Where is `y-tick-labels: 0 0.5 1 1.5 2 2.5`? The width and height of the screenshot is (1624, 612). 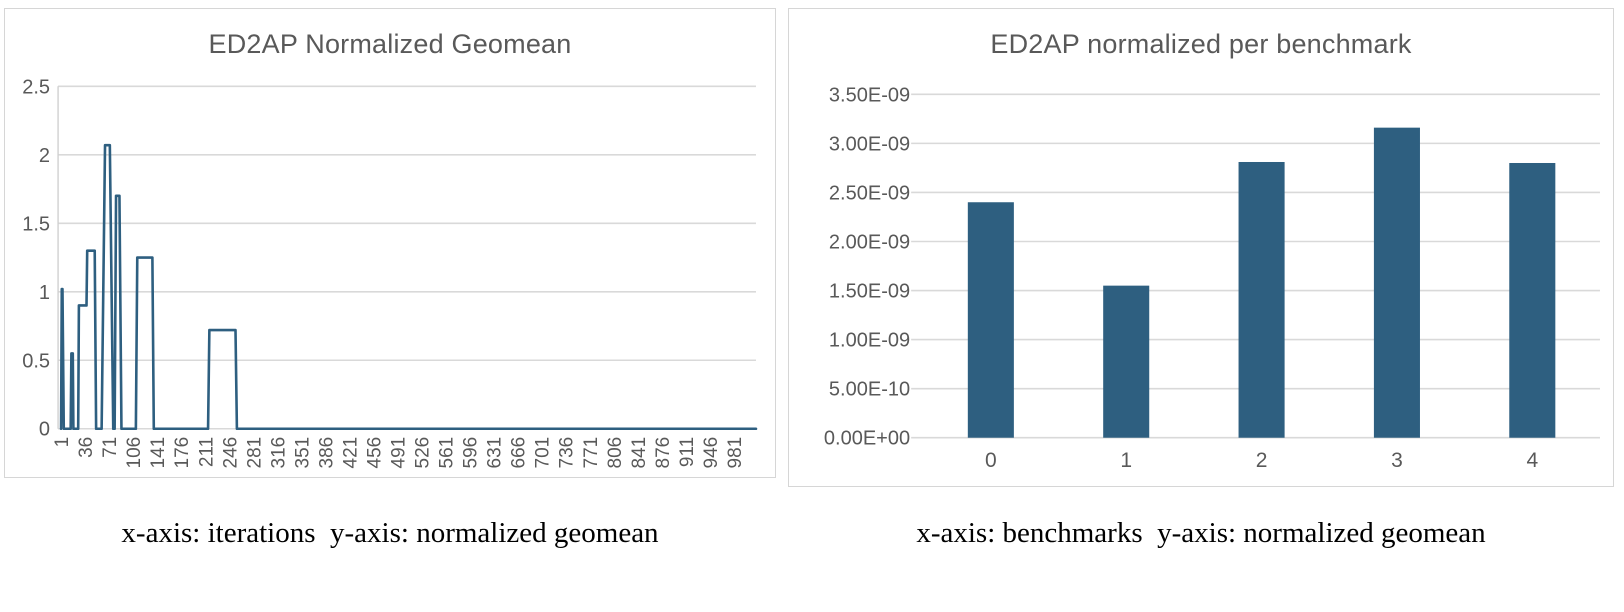
y-tick-labels: 0 0.5 1 1.5 2 2.5 is located at coordinates (36, 258).